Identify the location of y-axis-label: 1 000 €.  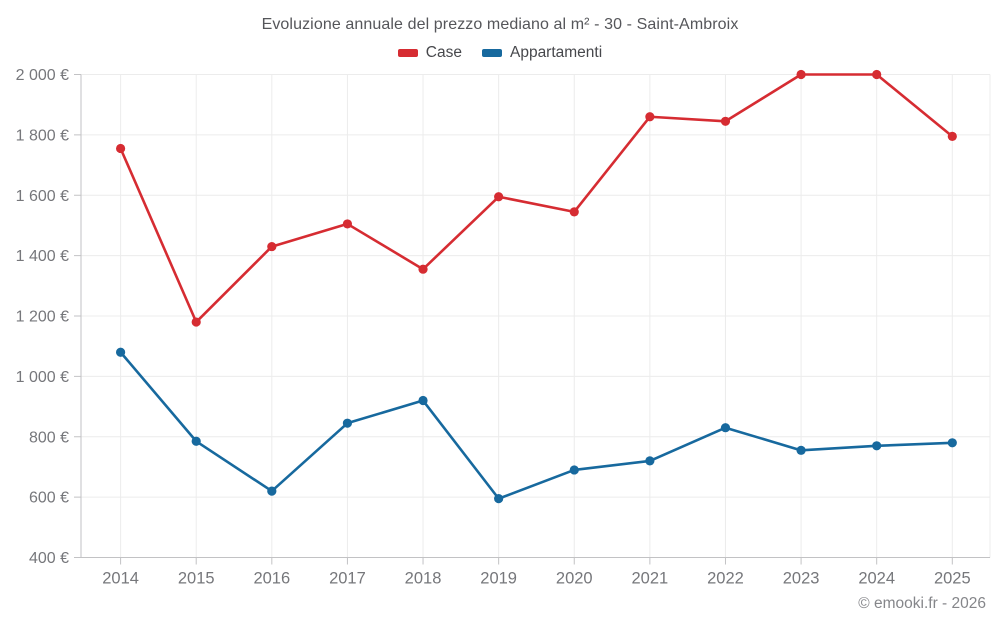
(42, 377).